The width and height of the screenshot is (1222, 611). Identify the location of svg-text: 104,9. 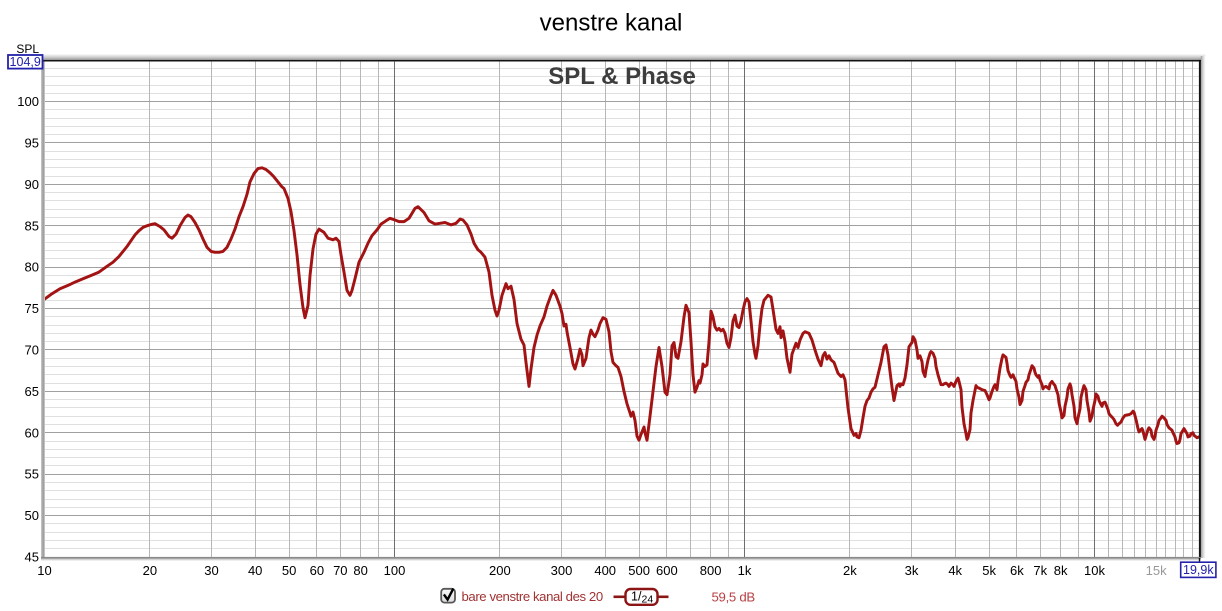
(25, 62).